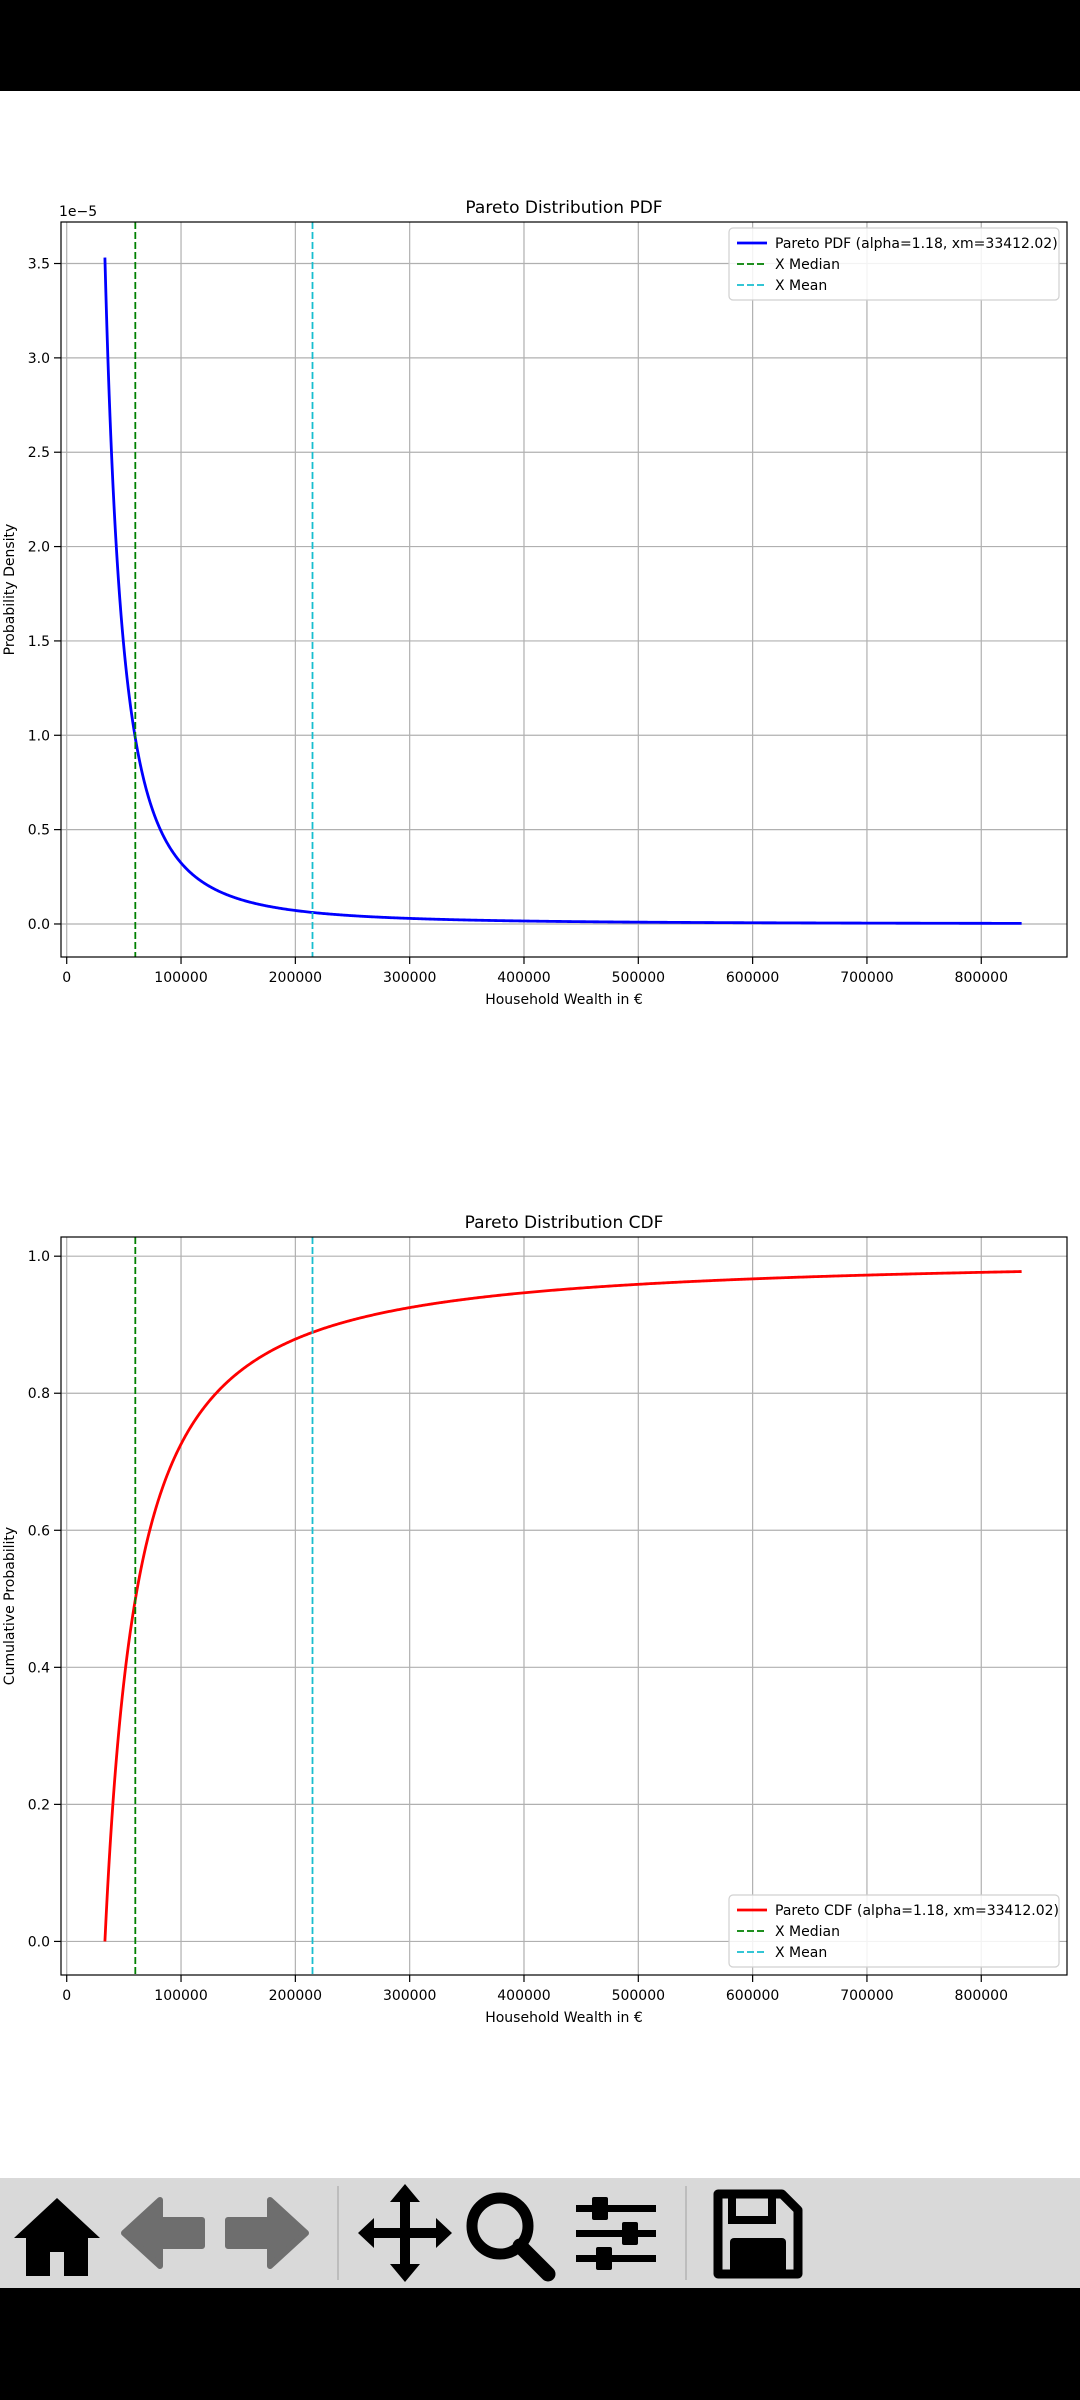 This screenshot has height=2400, width=1080. Describe the element at coordinates (39, 1394) in the screenshot. I see `y-tick-label: 0.8` at that location.